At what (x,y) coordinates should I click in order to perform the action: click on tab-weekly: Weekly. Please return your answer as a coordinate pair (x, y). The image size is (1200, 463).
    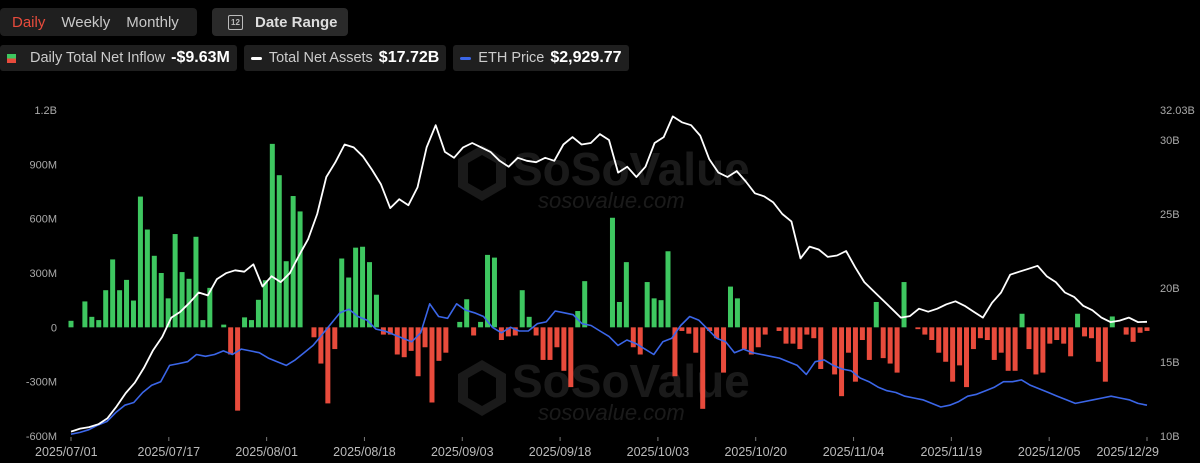
    Looking at the image, I should click on (86, 22).